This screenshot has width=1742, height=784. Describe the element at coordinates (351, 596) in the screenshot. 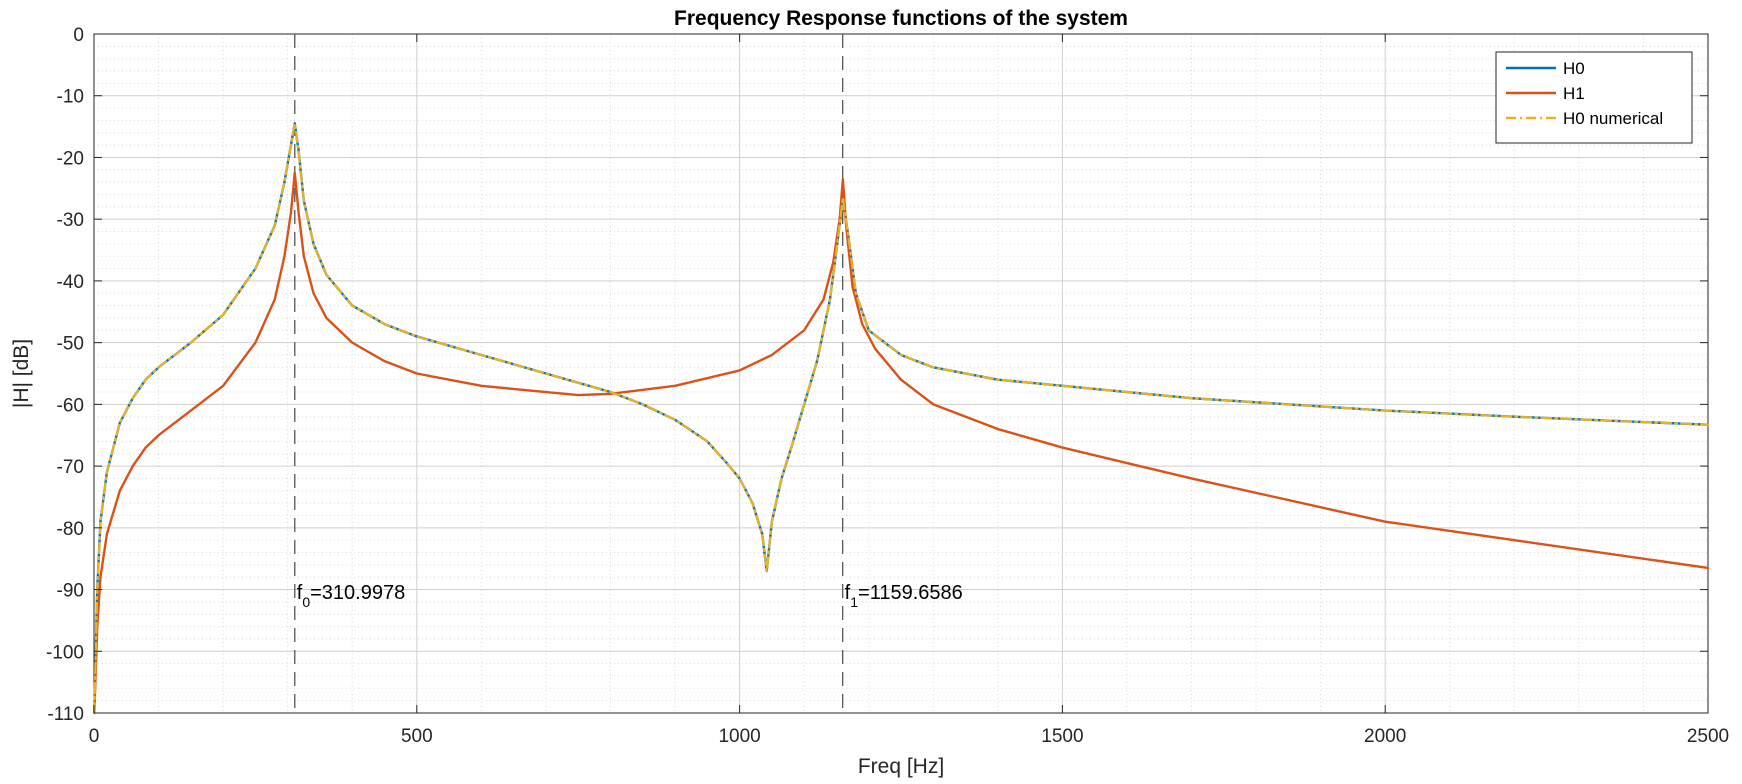

I see `frequency-annotation: f0=310.9978` at that location.